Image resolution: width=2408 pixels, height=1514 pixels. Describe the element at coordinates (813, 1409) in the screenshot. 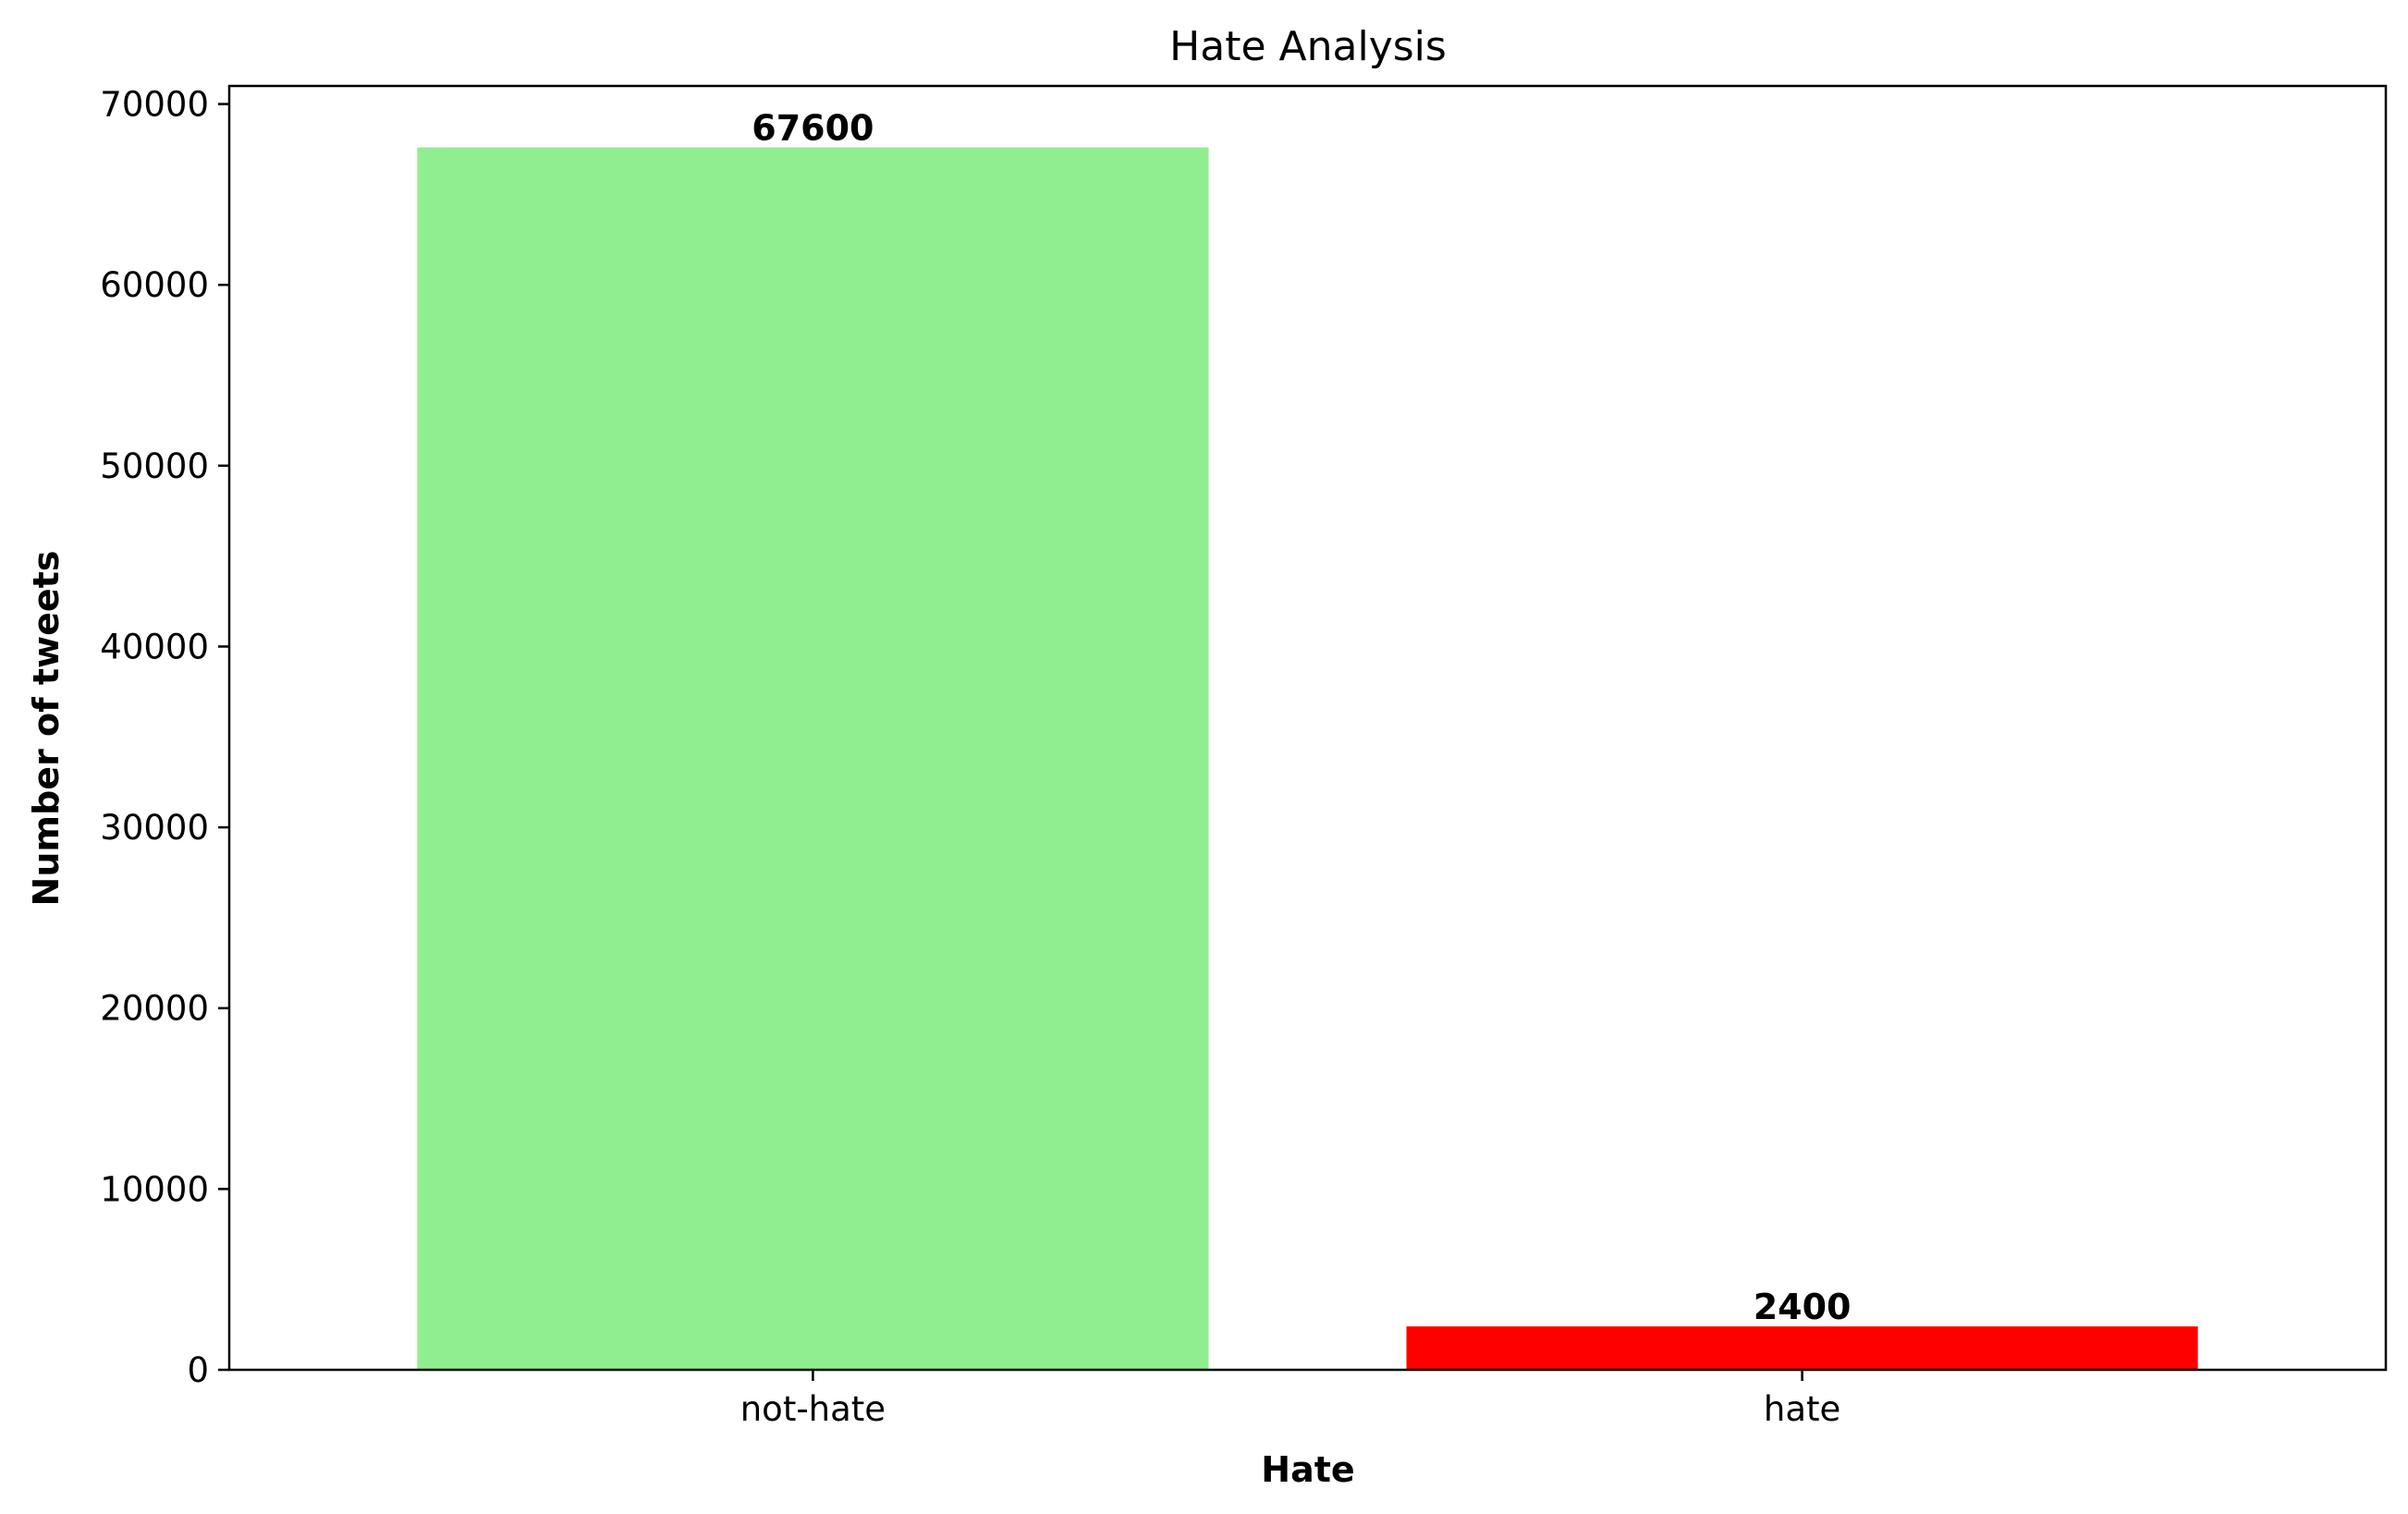

I see `x-tick-label-not-hate: not-hate` at that location.